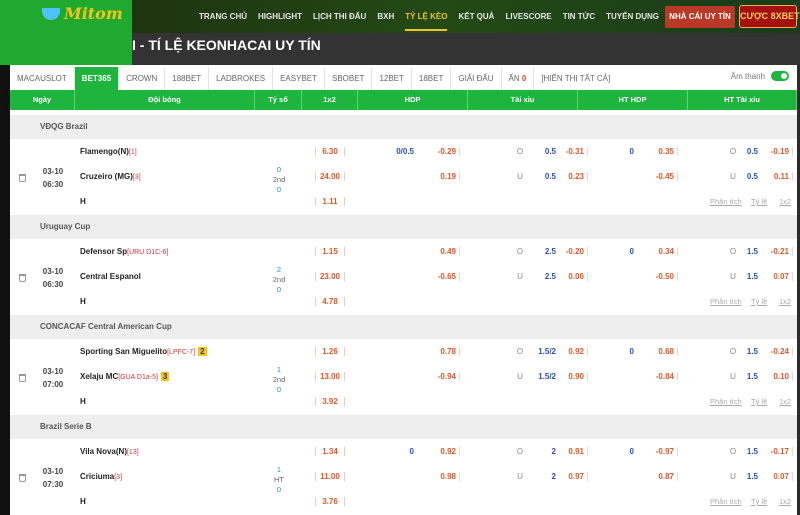 The width and height of the screenshot is (800, 515). I want to click on ht-hdp-odds: -0.45, so click(658, 176).